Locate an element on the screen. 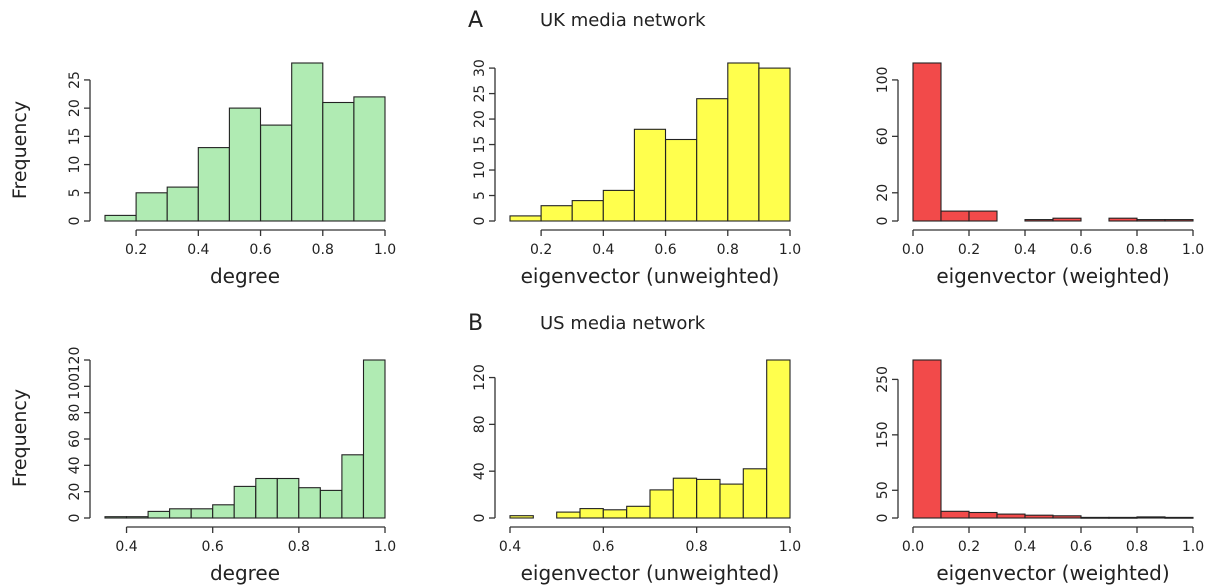 This screenshot has height=588, width=1212. uk-eig-weighted-x-label: eigenvector (weighted) is located at coordinates (1052, 276).